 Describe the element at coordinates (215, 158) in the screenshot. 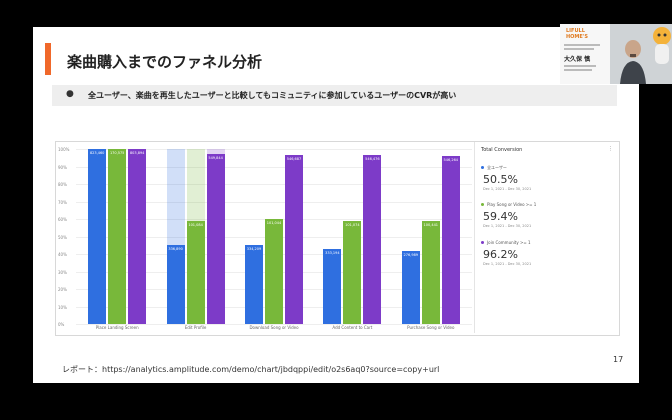

I see `bar-value-label: 549,844` at that location.